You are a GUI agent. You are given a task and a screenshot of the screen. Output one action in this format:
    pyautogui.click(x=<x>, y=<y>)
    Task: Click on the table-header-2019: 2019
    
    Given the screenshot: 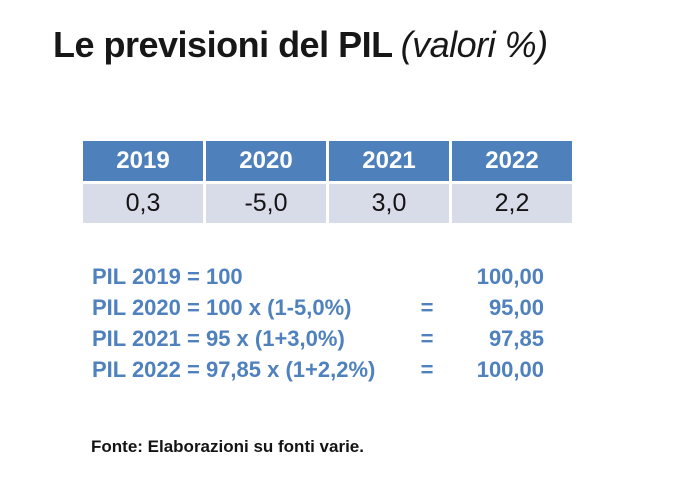 What is the action you would take?
    pyautogui.click(x=143, y=161)
    